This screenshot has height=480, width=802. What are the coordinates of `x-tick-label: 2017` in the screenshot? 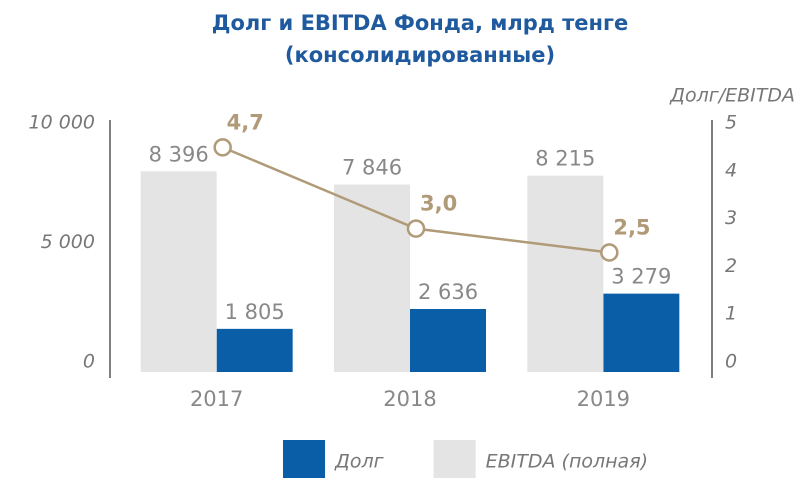 It's located at (216, 399).